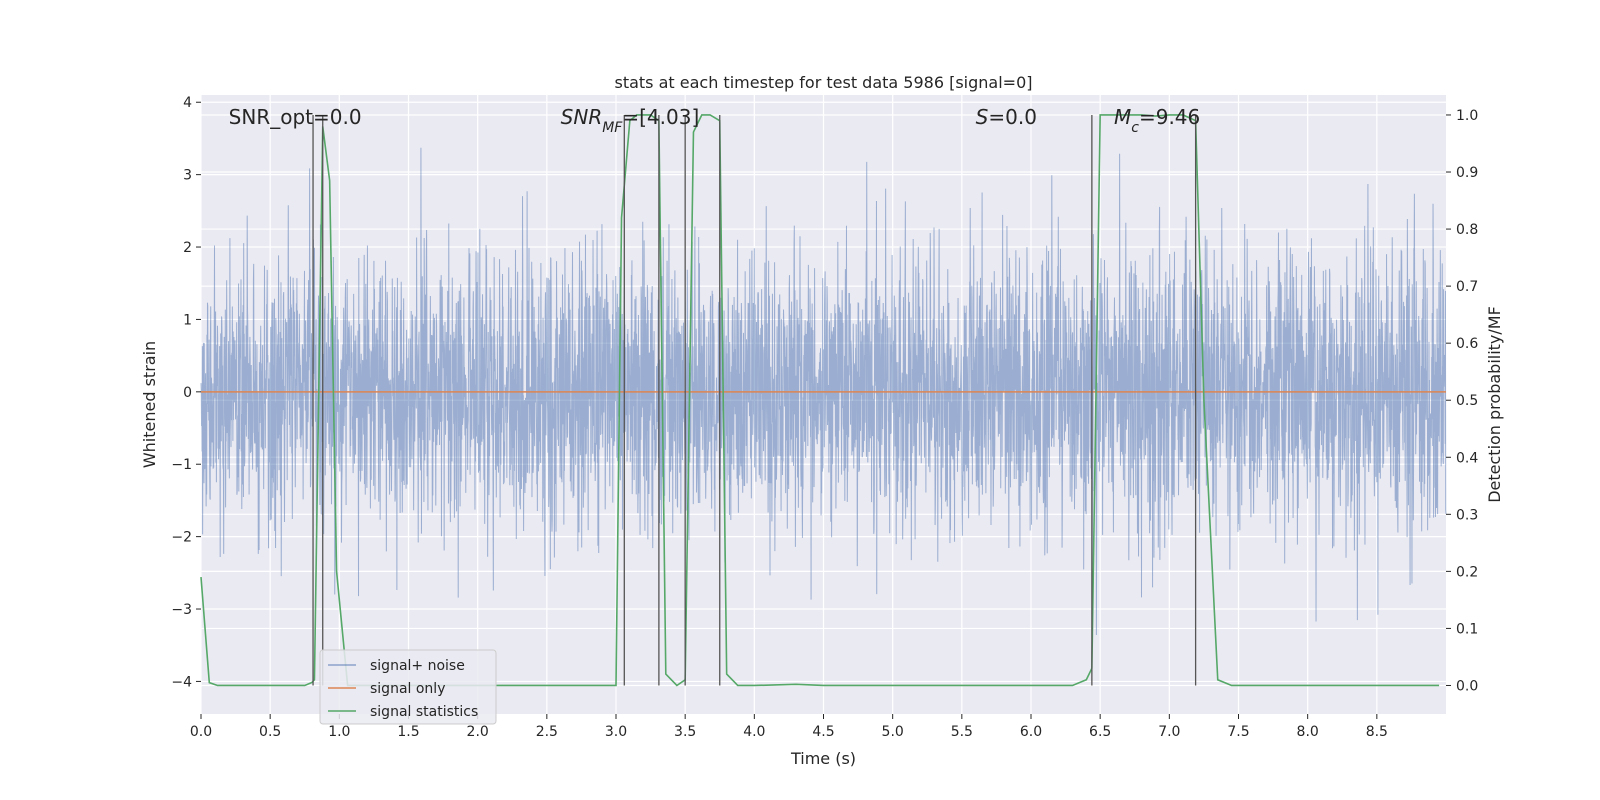 Image resolution: width=1600 pixels, height=800 pixels. Describe the element at coordinates (1006, 117) in the screenshot. I see `annotation-2: S=0.0` at that location.